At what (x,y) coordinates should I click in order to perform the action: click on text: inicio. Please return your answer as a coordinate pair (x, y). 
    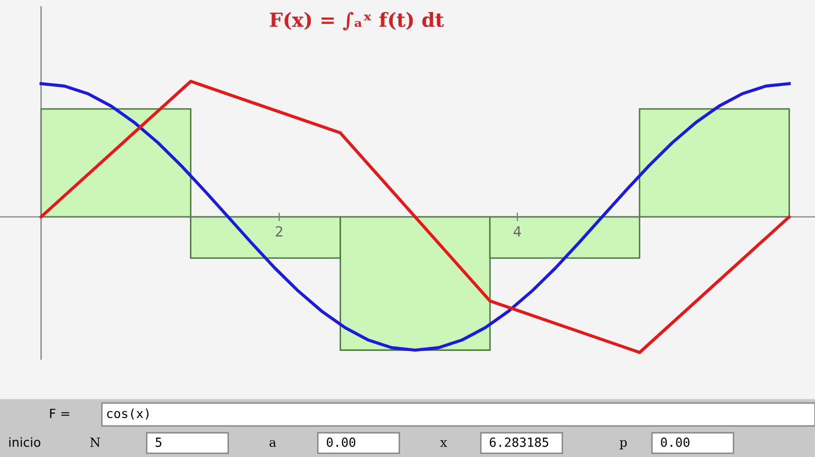
    Looking at the image, I should click on (24, 442).